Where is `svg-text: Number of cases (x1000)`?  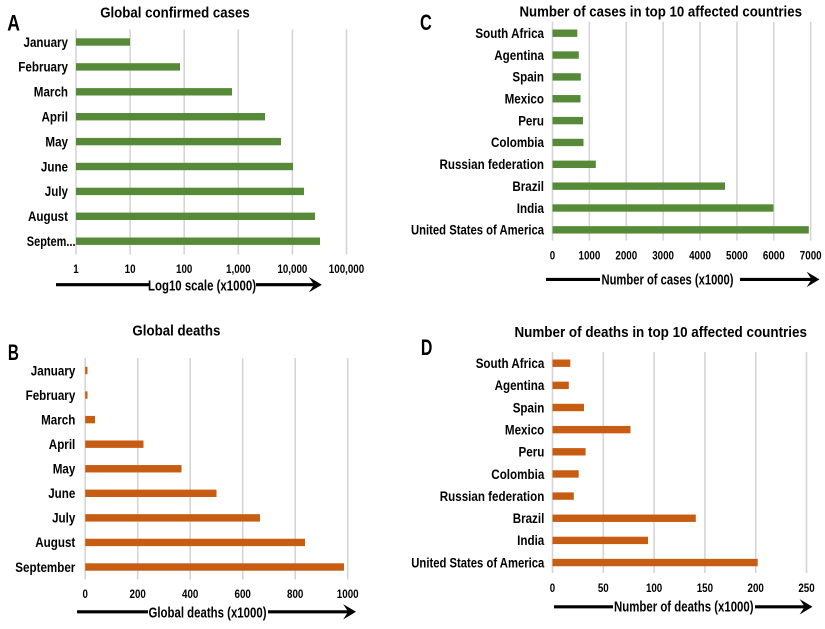 svg-text: Number of cases (x1000) is located at coordinates (668, 280).